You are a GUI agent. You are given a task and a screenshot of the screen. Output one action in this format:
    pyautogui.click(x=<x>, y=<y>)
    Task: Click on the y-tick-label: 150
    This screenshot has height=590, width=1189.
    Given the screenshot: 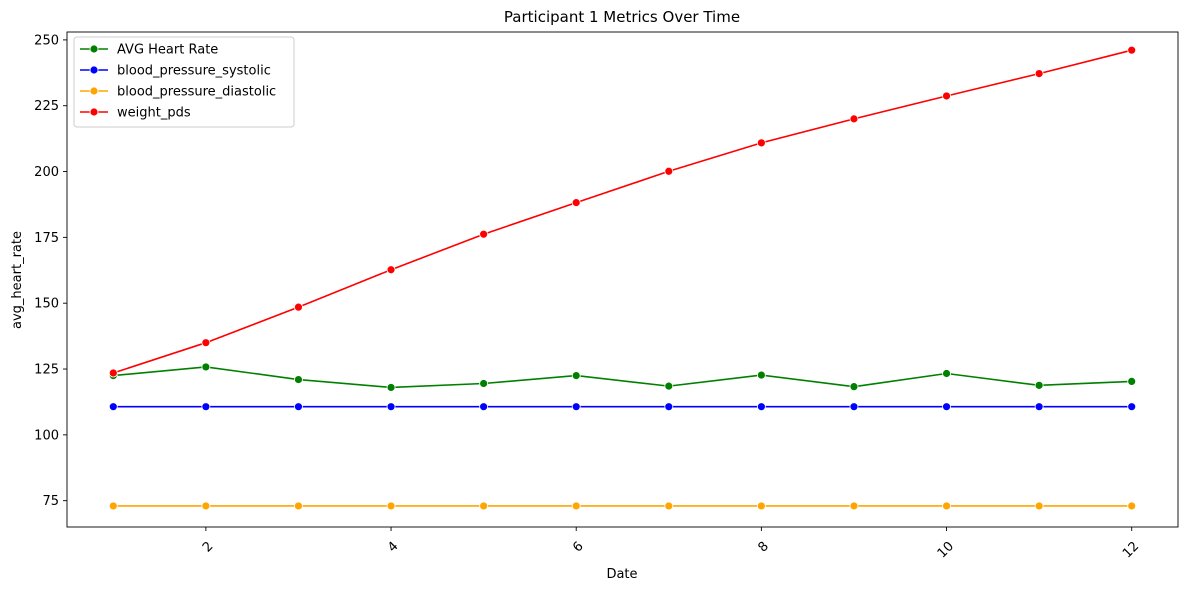 What is the action you would take?
    pyautogui.click(x=46, y=304)
    